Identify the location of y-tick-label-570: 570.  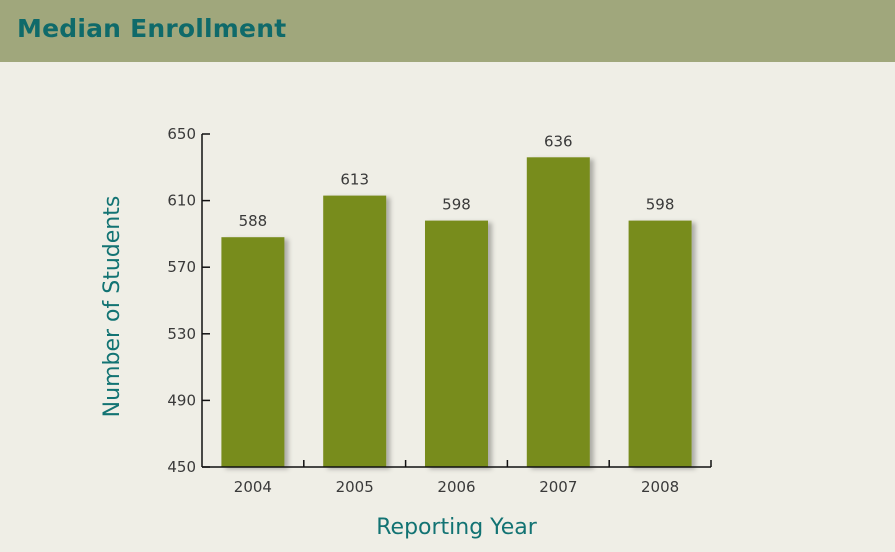
(181, 267).